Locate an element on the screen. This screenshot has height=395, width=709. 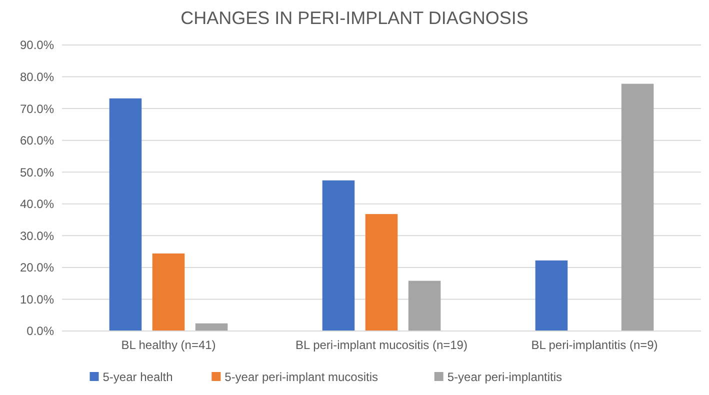
legend-label: 5-year peri-implant mucositis is located at coordinates (301, 377).